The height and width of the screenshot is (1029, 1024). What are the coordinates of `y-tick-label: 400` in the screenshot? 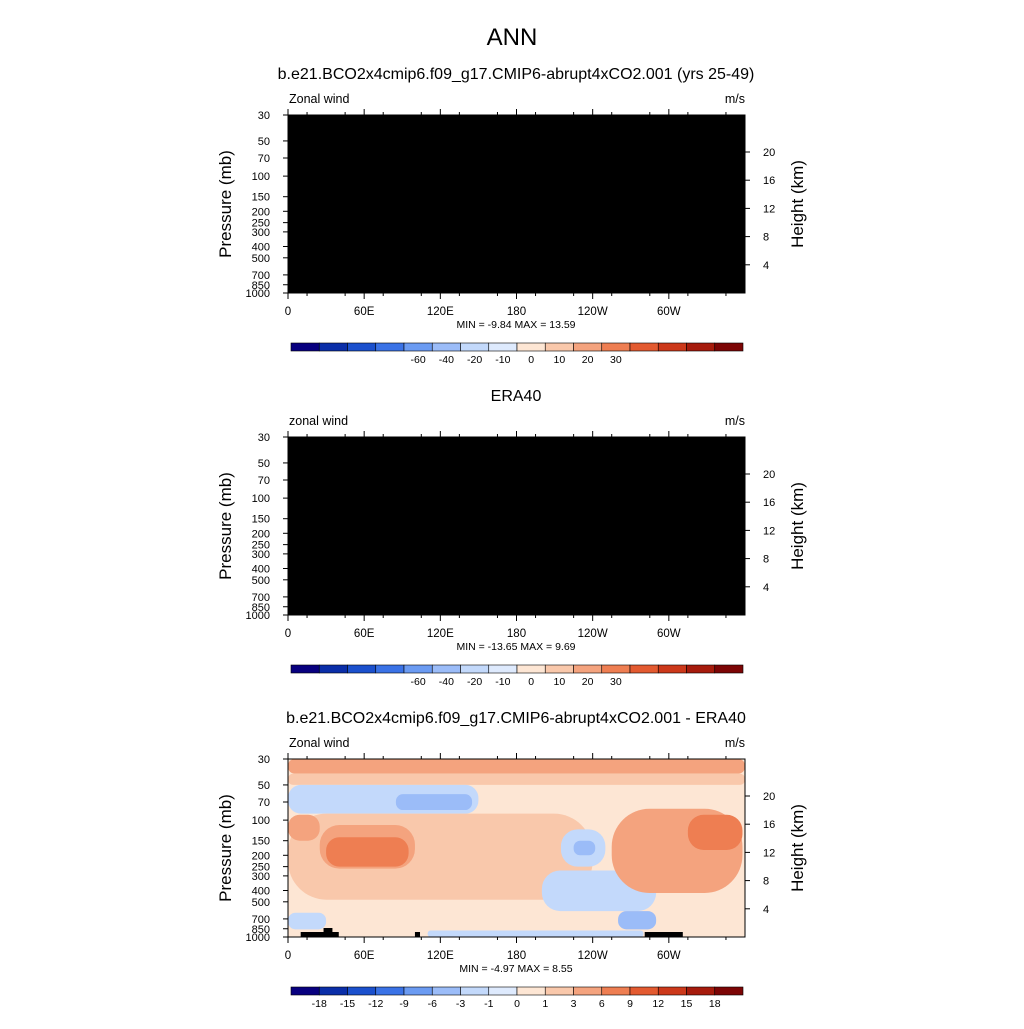 It's located at (261, 247).